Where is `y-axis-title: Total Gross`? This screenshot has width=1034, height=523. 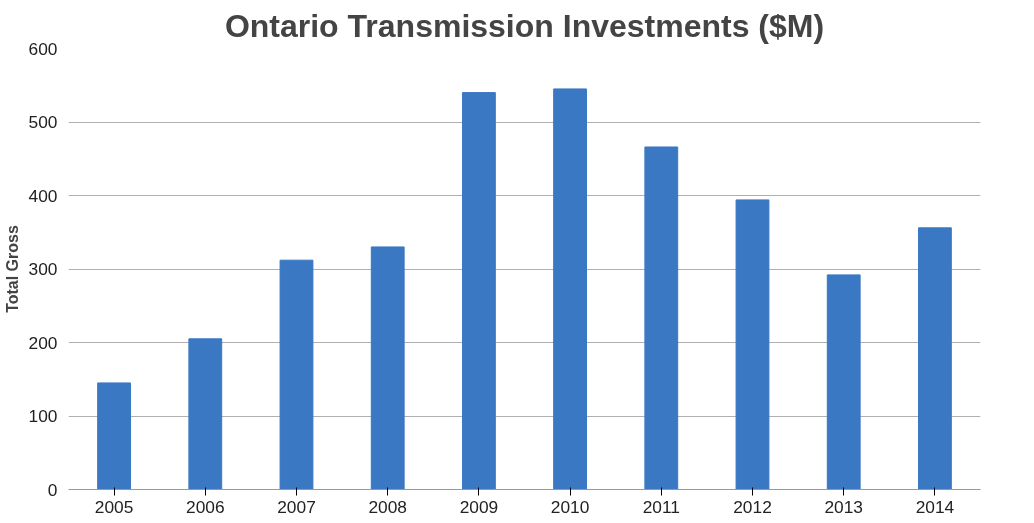 y-axis-title: Total Gross is located at coordinates (12, 269).